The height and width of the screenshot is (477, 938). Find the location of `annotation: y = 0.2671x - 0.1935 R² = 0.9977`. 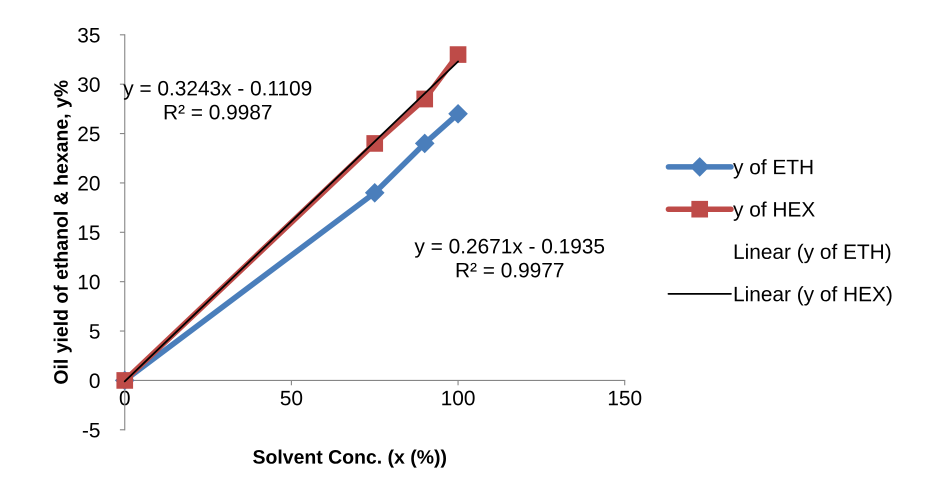

annotation: y = 0.2671x - 0.1935 R² = 0.9977 is located at coordinates (509, 258).